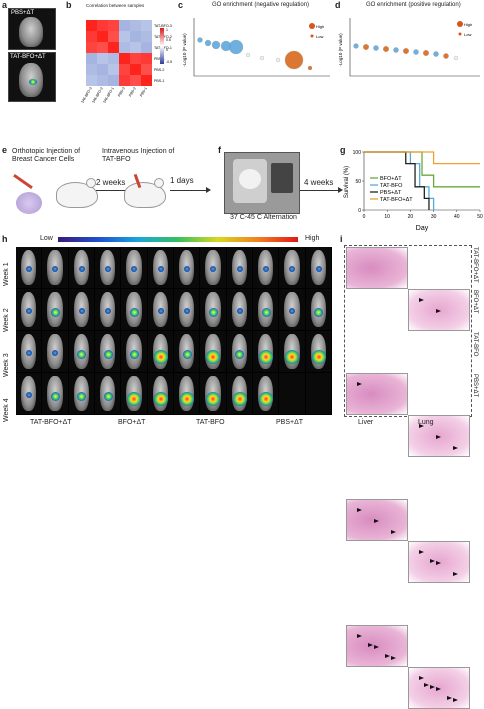 This screenshot has width=484, height=709. I want to click on week-2-label: Week 2, so click(6, 320).